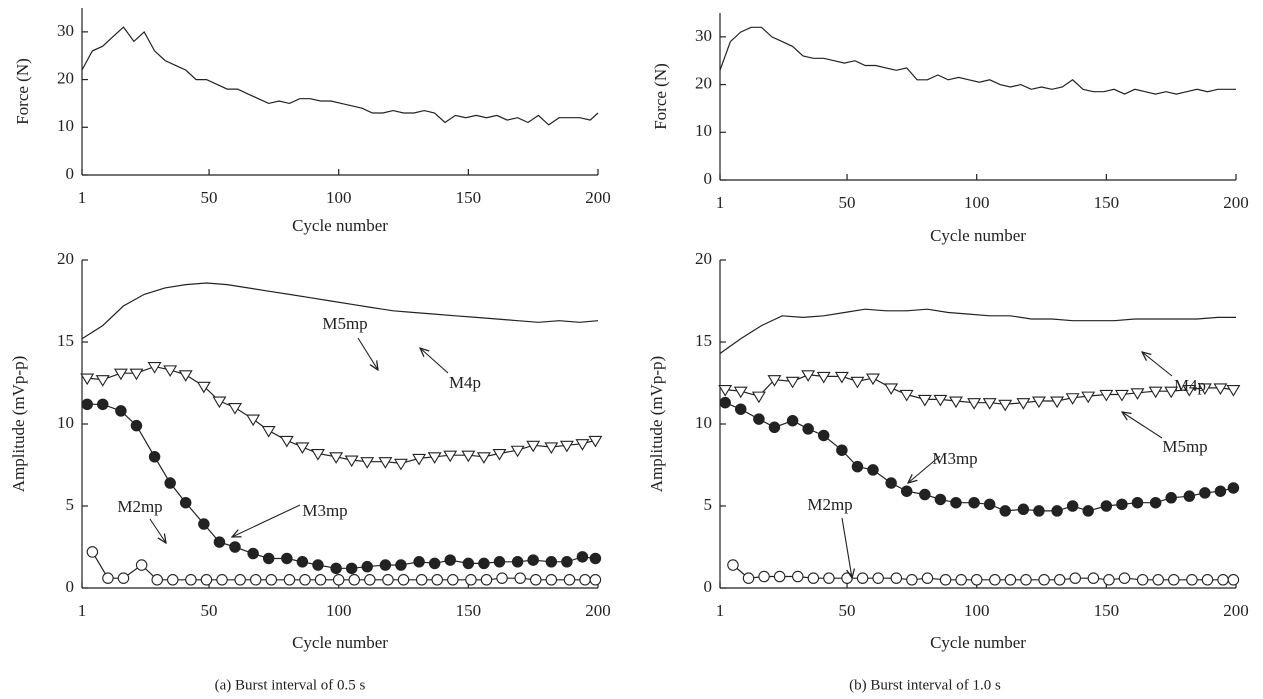  Describe the element at coordinates (65, 258) in the screenshot. I see `y-tick-label: 20` at that location.